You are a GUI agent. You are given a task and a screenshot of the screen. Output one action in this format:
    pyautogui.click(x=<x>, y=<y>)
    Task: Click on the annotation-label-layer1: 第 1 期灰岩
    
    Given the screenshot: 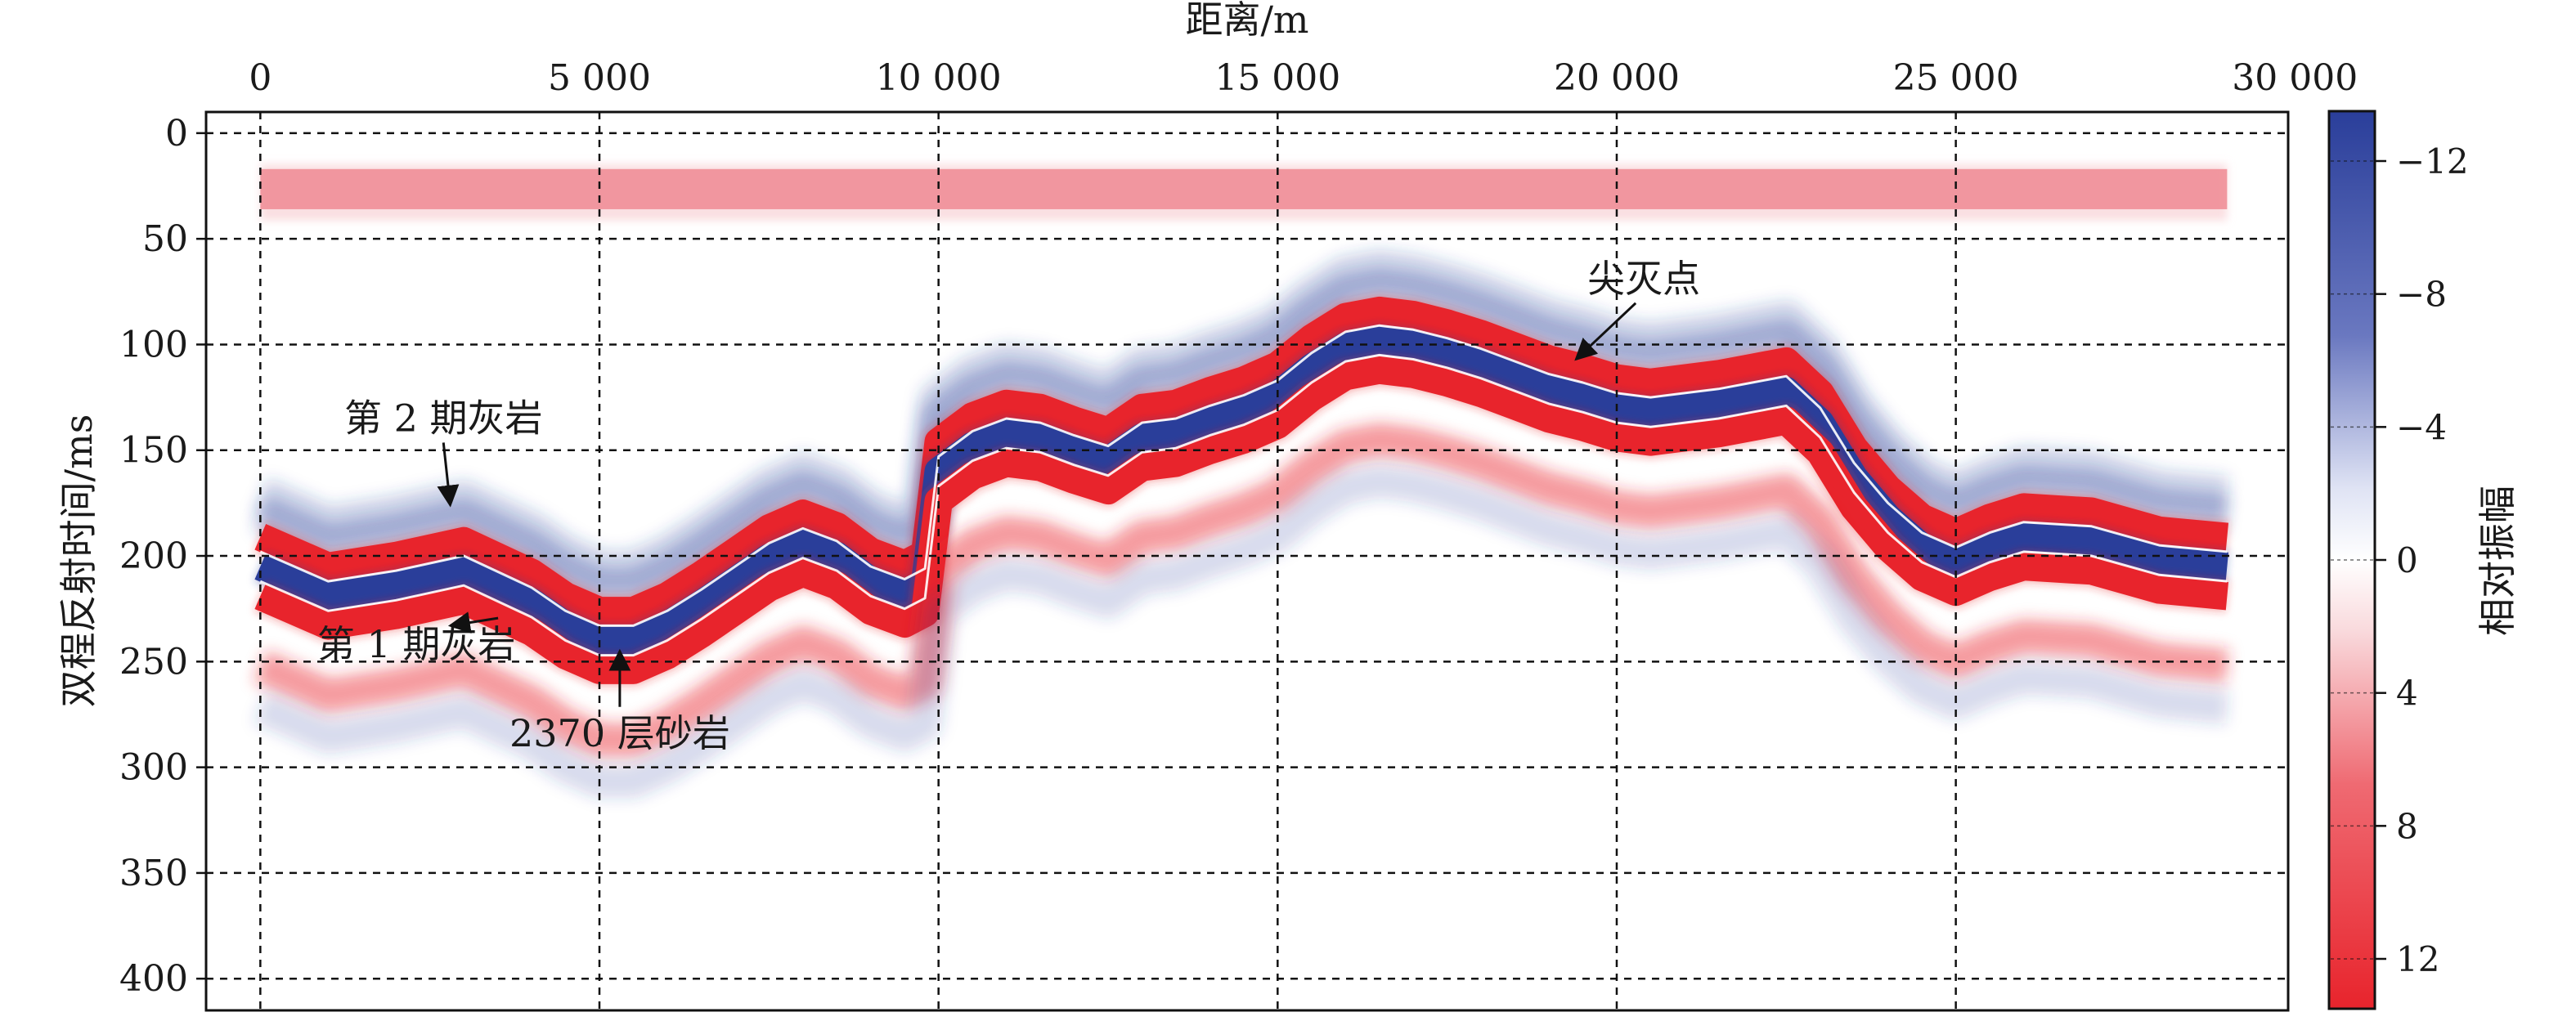 What is the action you would take?
    pyautogui.click(x=417, y=644)
    